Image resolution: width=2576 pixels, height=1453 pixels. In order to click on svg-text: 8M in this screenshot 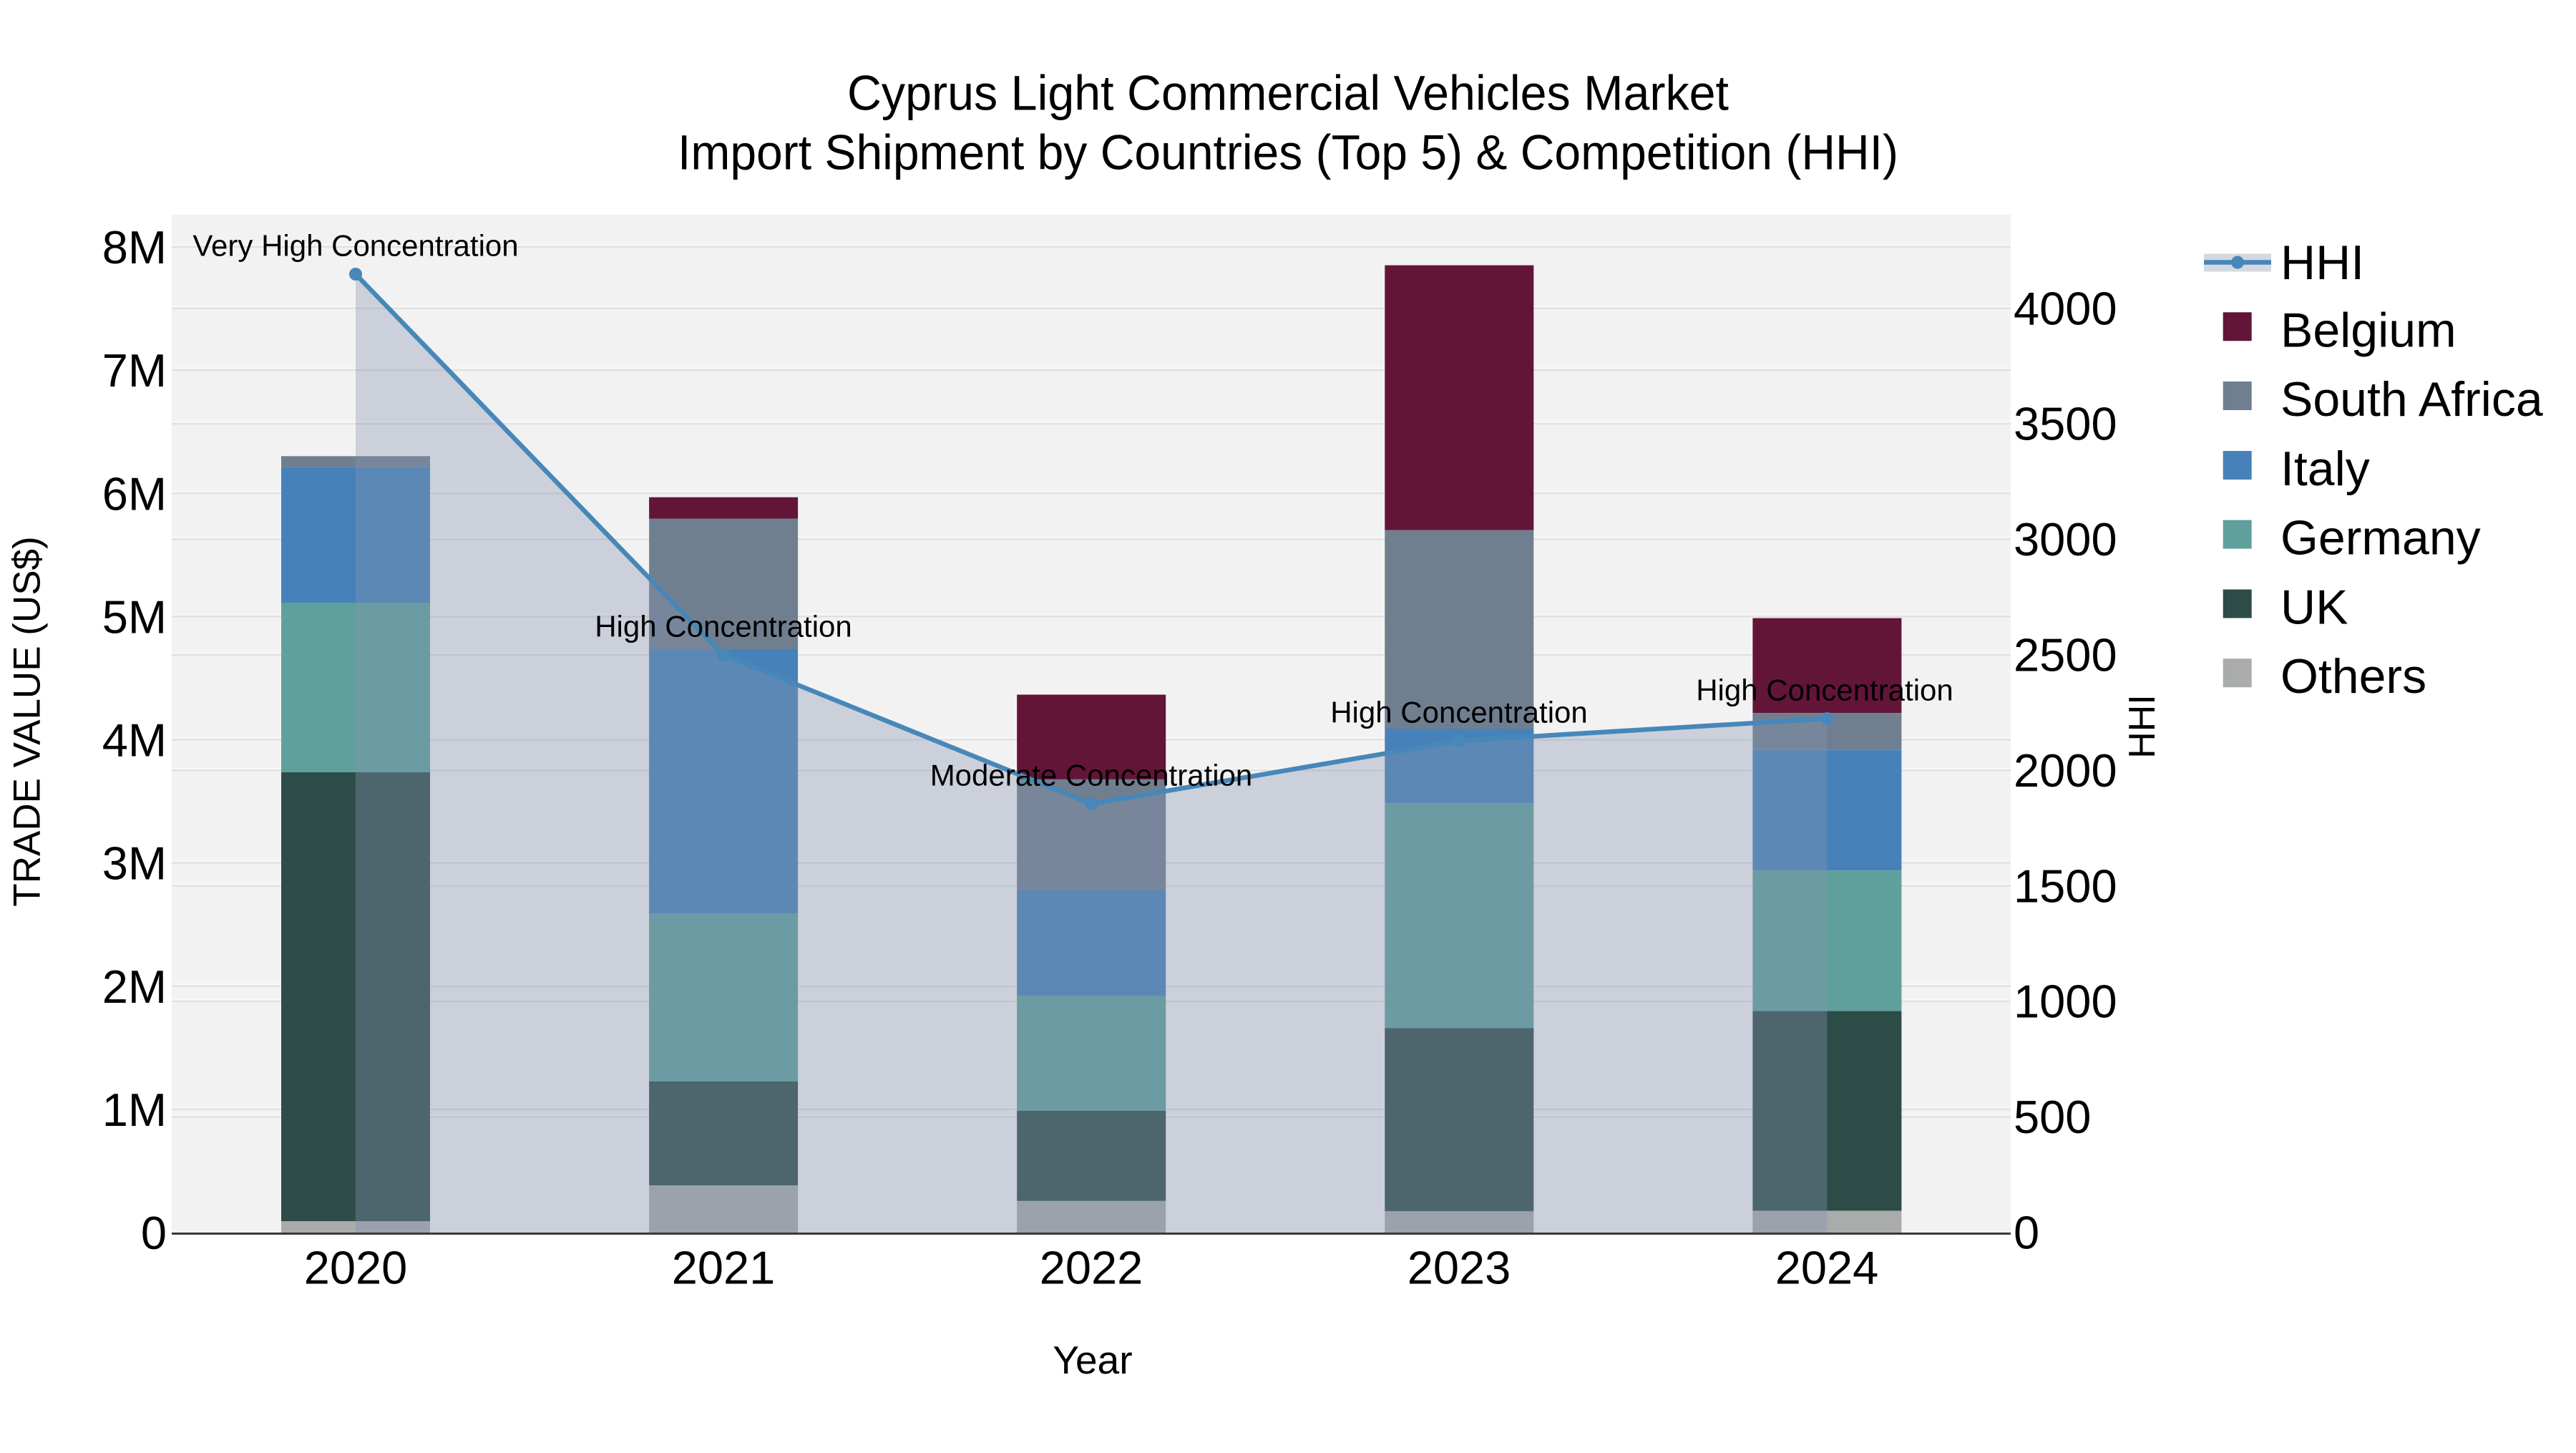, I will do `click(134, 247)`.